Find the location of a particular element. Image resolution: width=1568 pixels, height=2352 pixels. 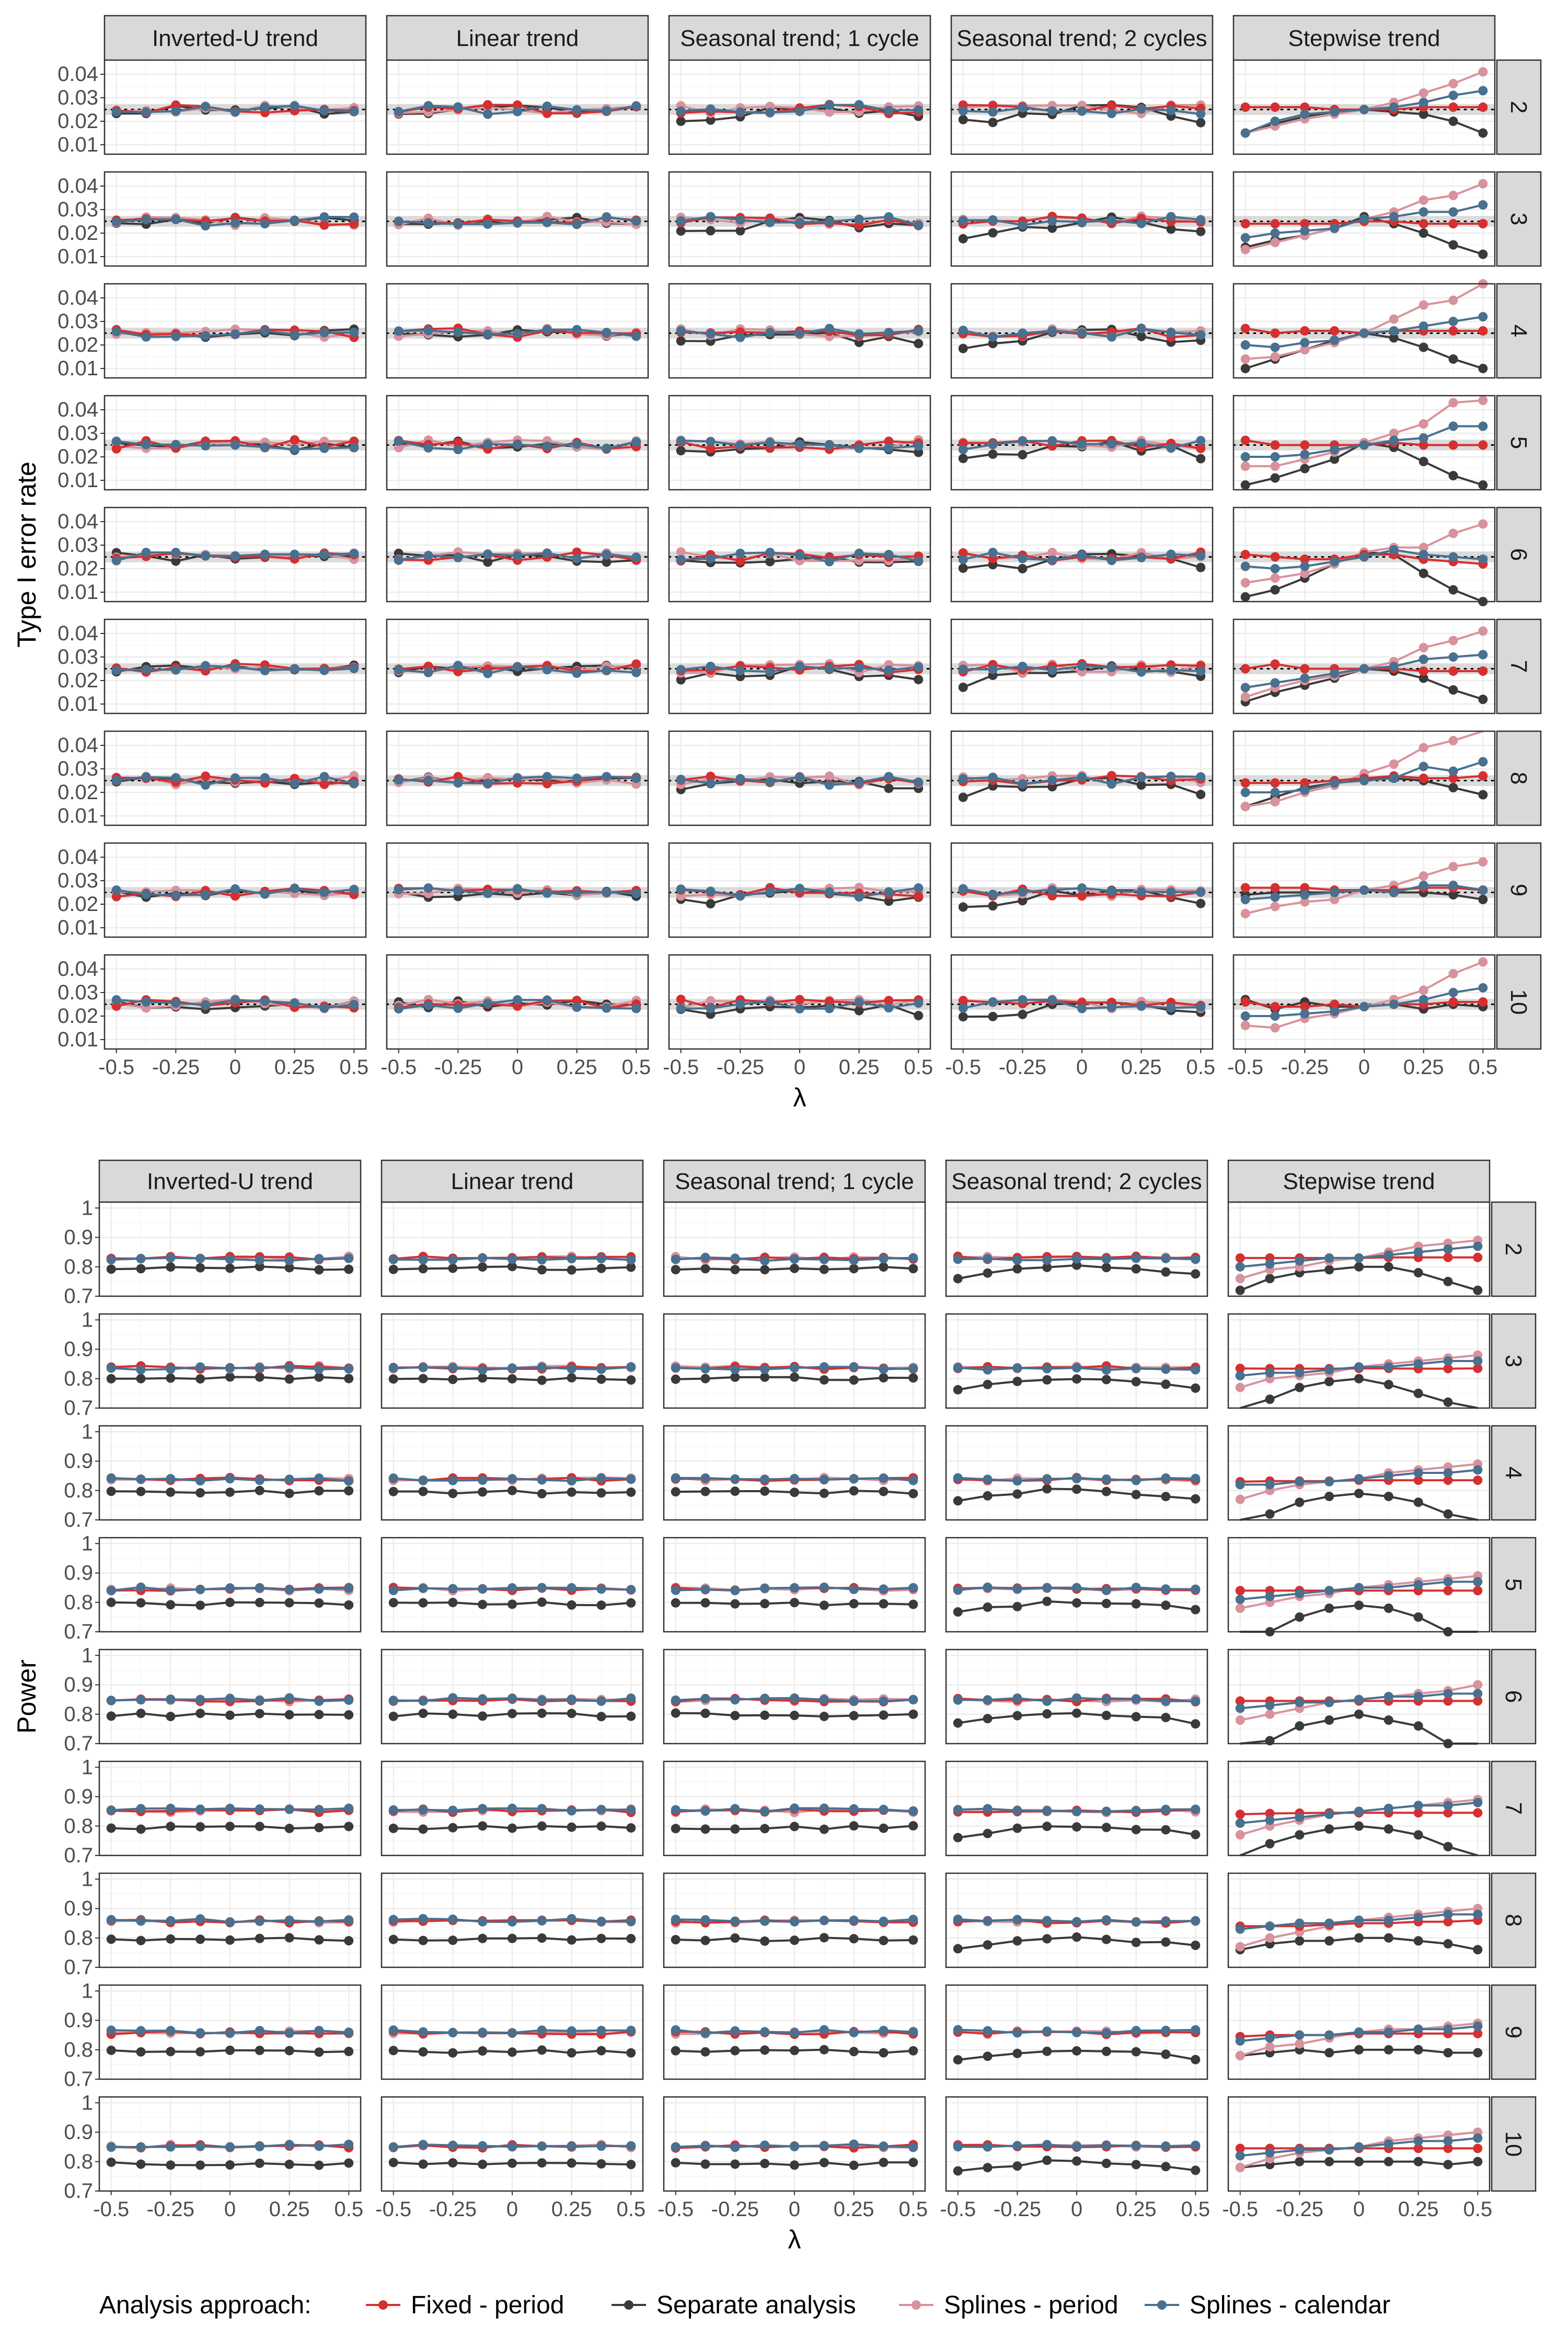

y-tick-label: 0.04 is located at coordinates (77, 521).